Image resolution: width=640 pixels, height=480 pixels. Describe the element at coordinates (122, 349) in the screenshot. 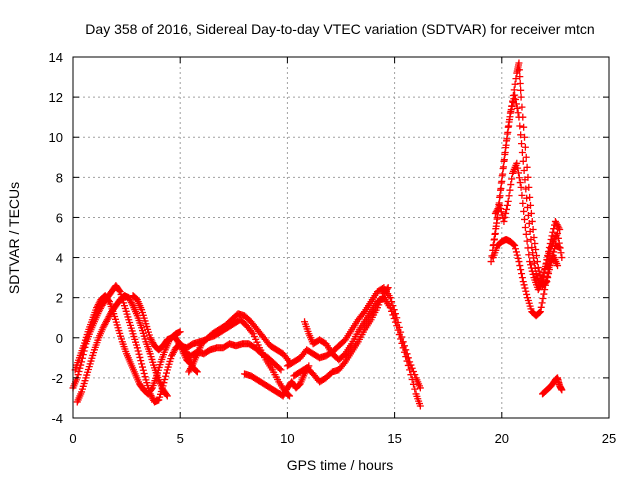

I see `series-track-c` at that location.